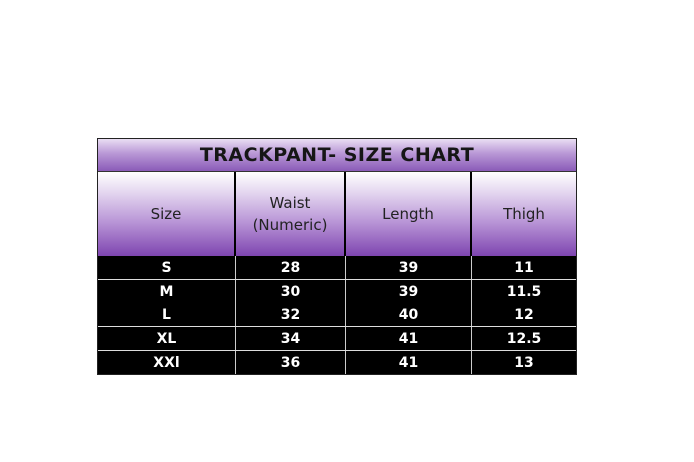  What do you see at coordinates (167, 291) in the screenshot?
I see `cell-size: M` at bounding box center [167, 291].